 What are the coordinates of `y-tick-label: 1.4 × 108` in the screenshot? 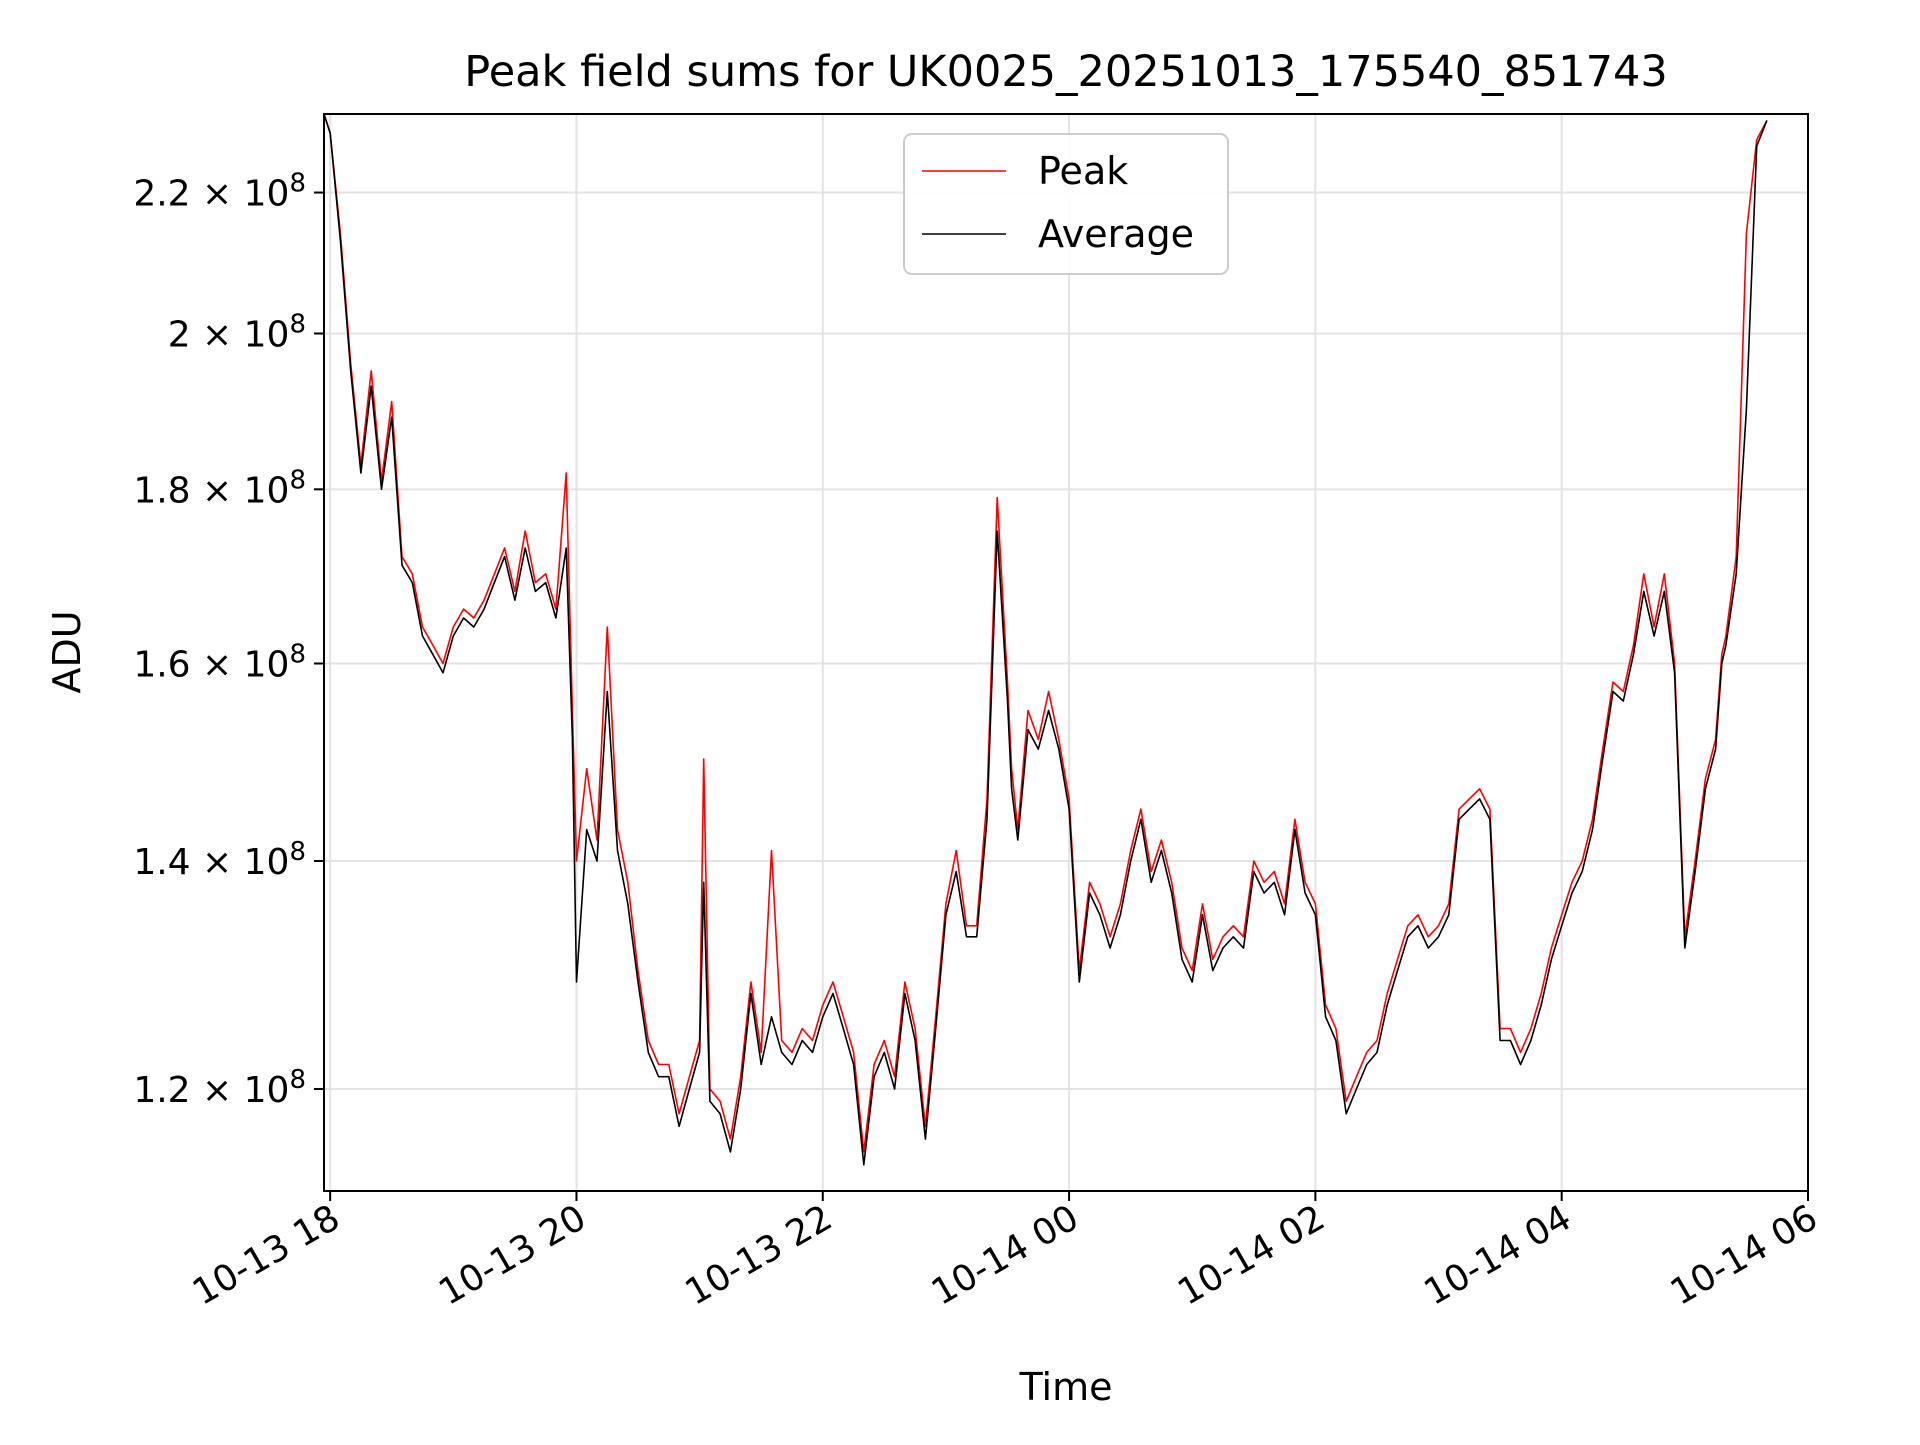 It's located at (219, 860).